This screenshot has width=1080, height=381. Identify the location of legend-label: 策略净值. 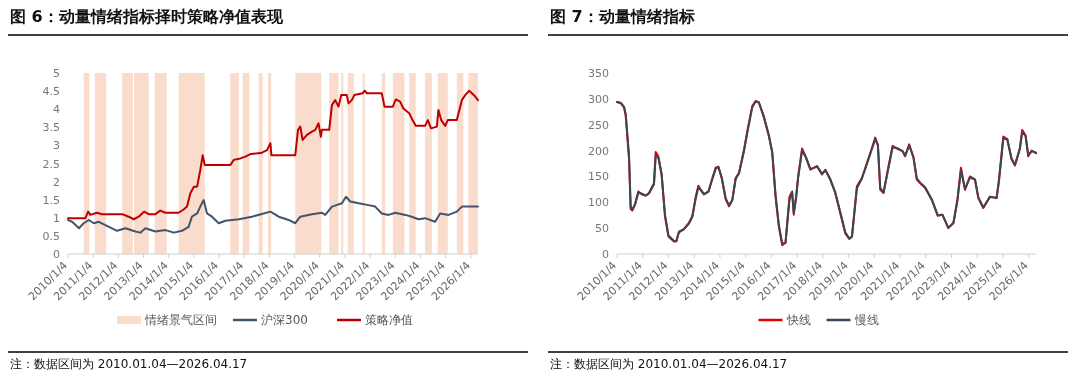
(389, 320).